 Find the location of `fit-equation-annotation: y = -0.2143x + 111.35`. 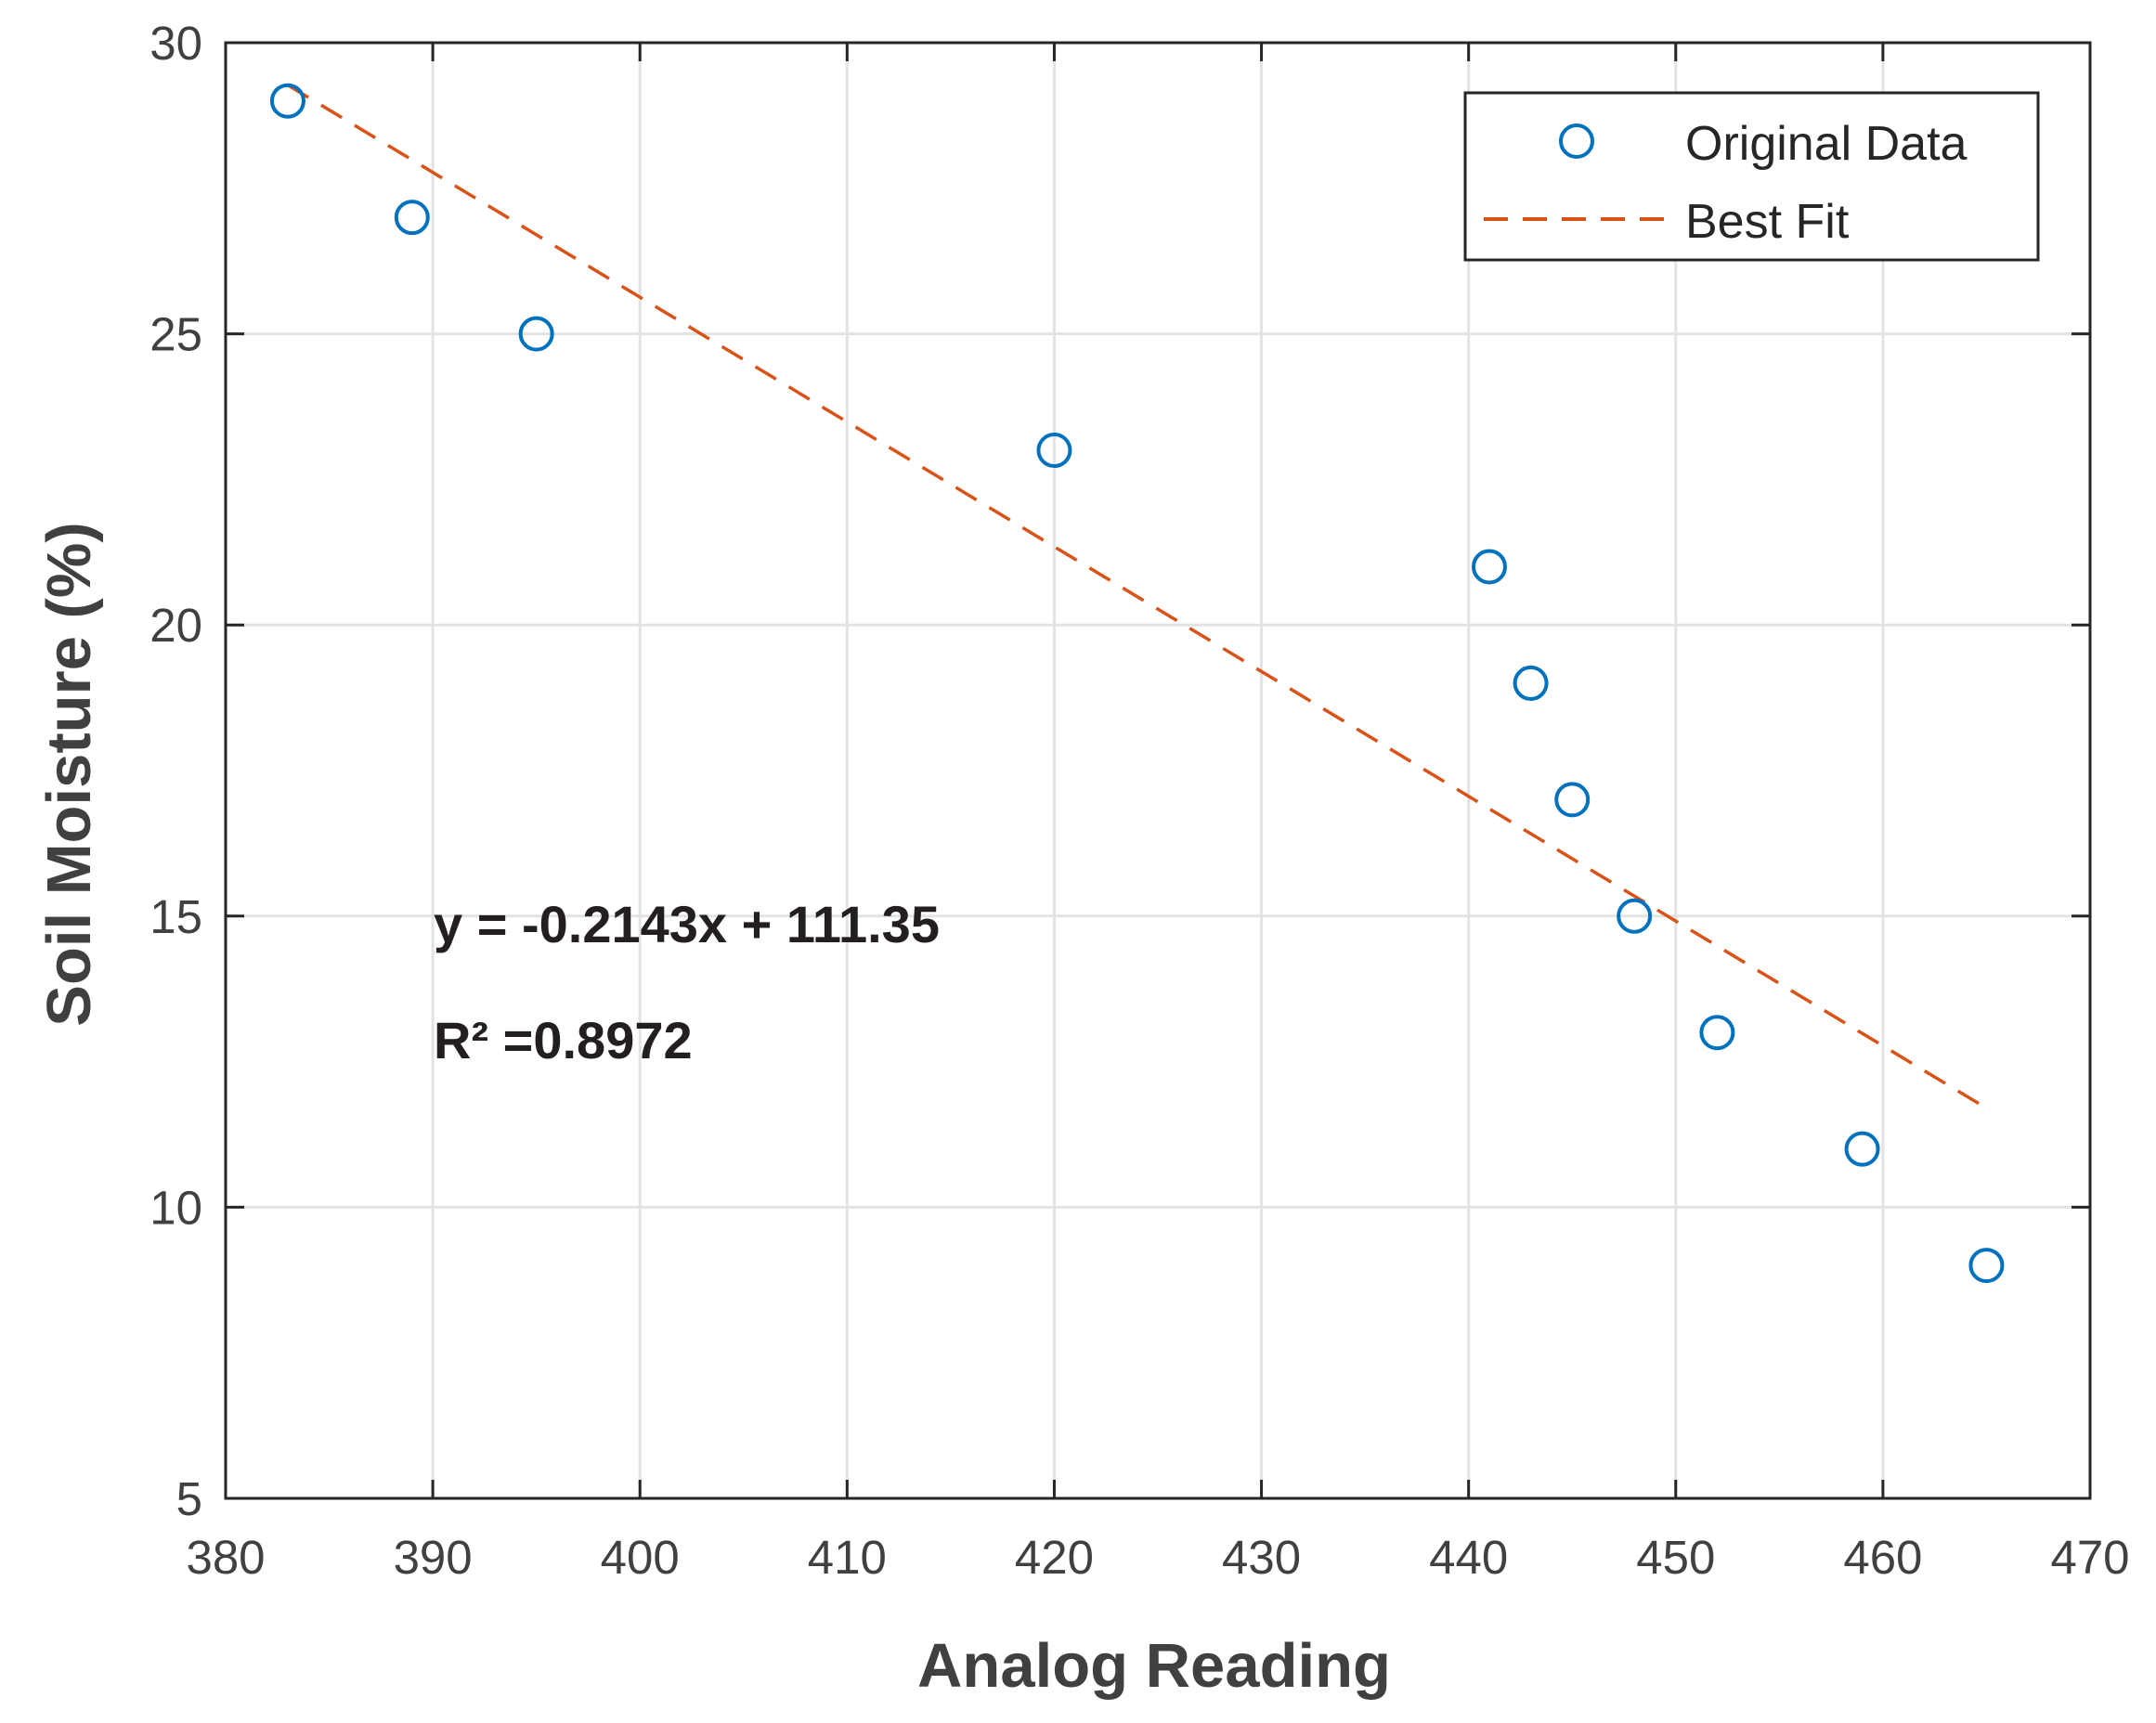

fit-equation-annotation: y = -0.2143x + 111.35 is located at coordinates (687, 924).